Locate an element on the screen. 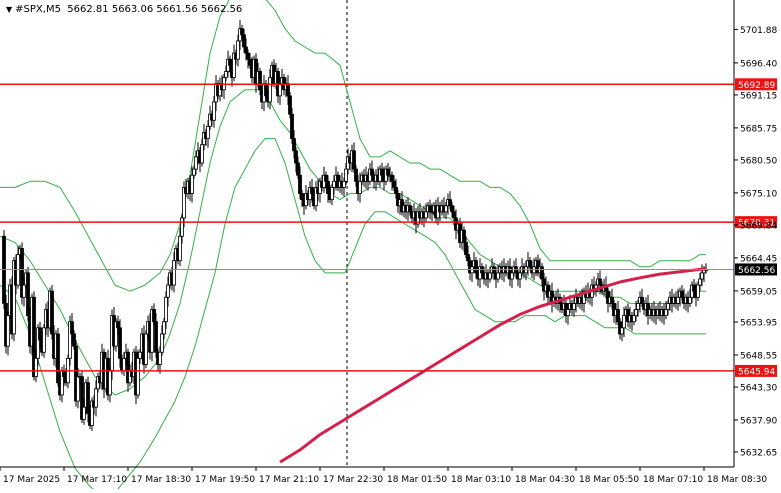  y-tick-label: 5648.55 is located at coordinates (758, 356).